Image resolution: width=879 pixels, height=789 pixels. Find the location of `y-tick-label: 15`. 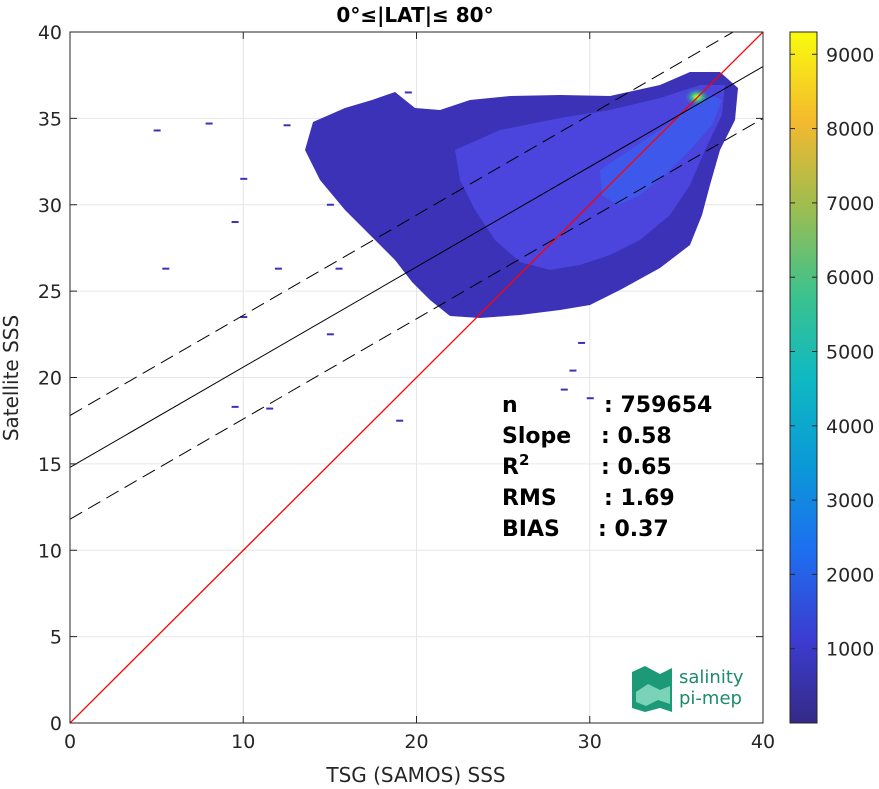

y-tick-label: 15 is located at coordinates (50, 465).